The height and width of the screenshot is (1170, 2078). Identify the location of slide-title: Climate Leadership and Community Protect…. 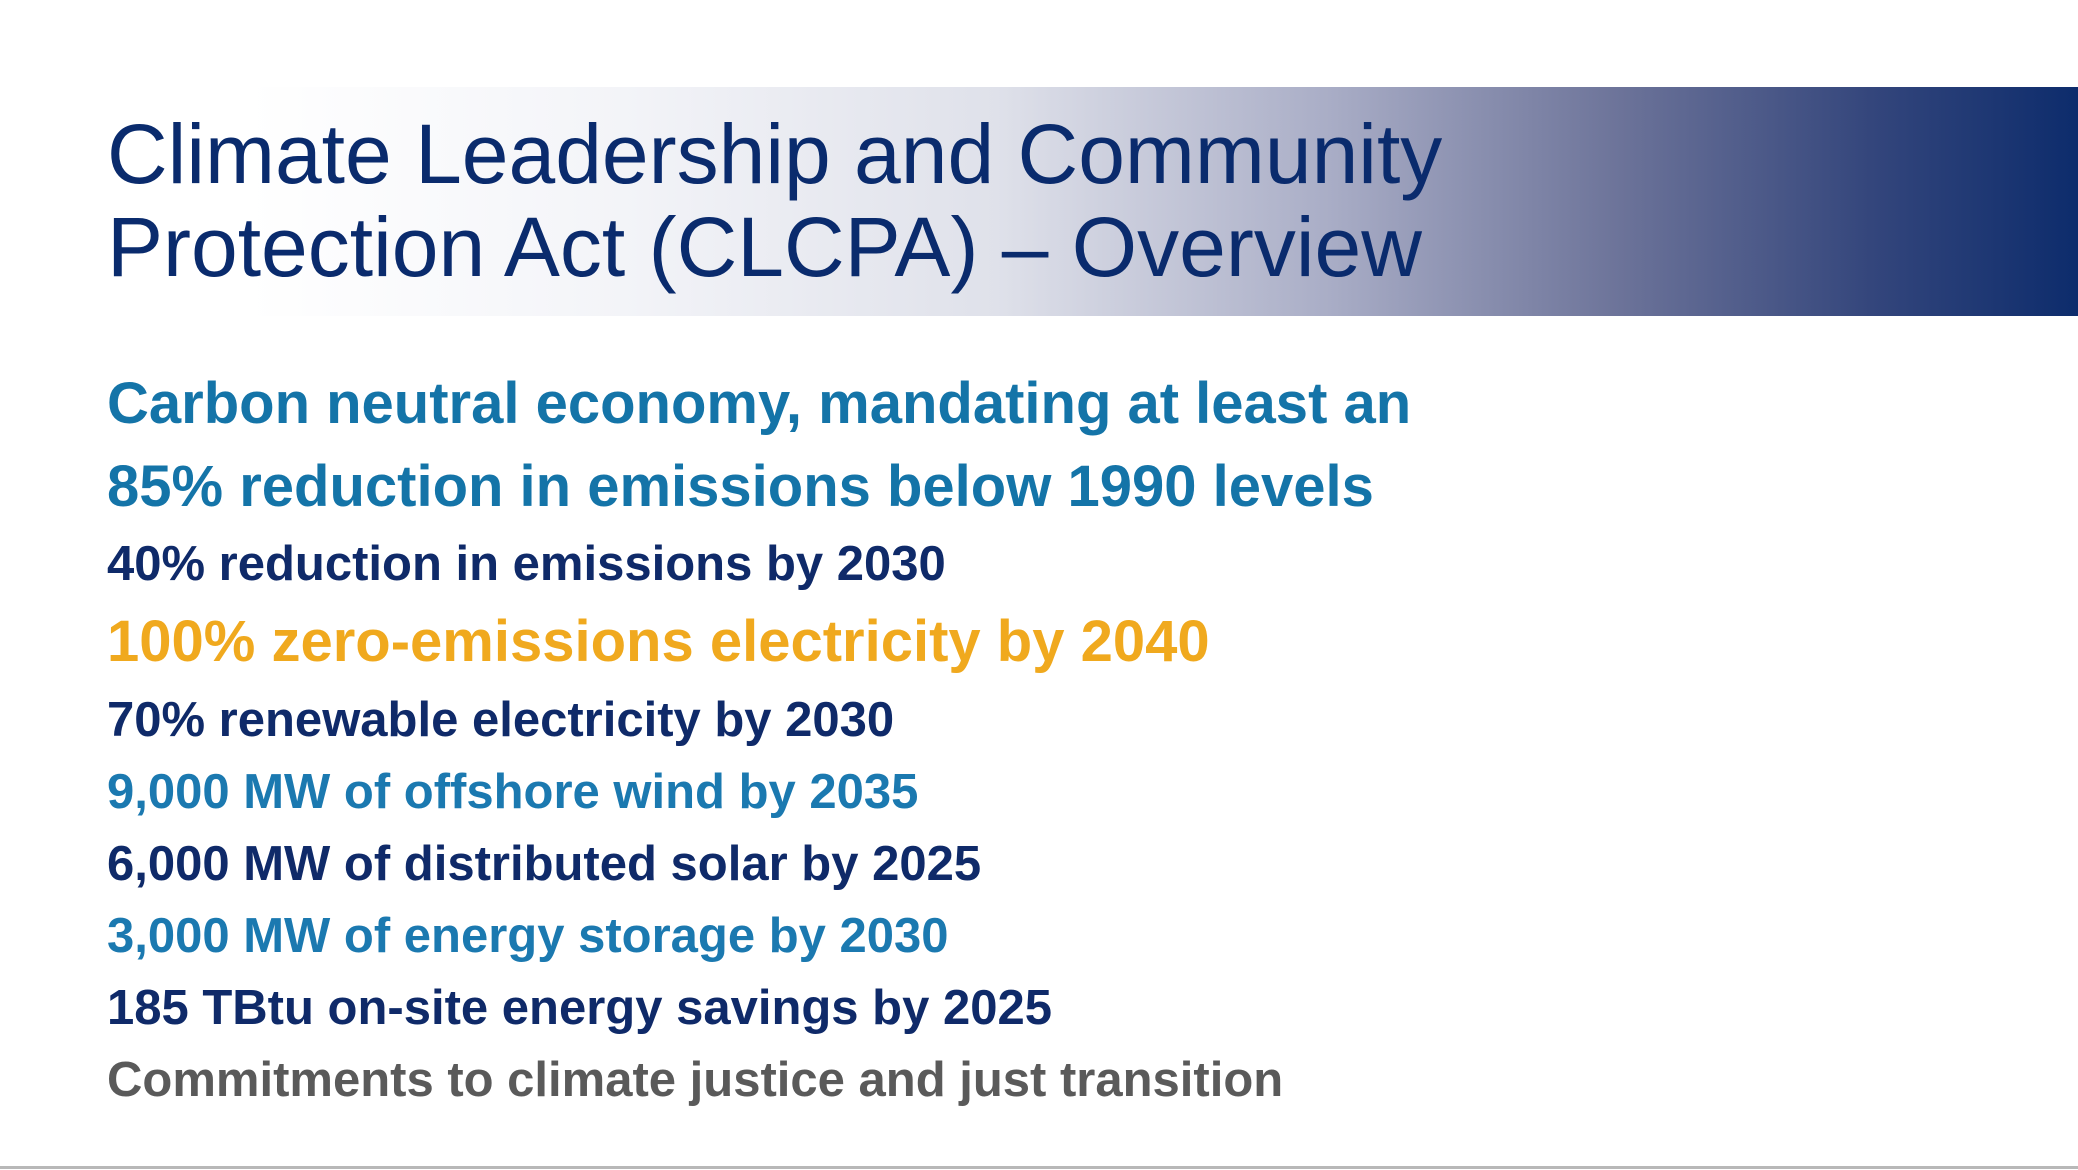
(774, 201).